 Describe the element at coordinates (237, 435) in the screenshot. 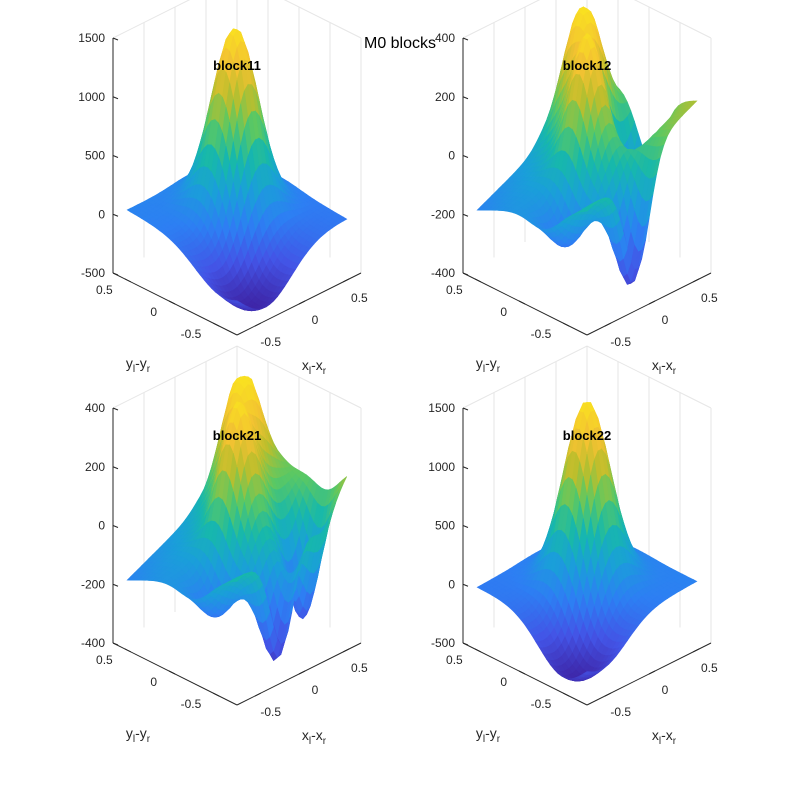

I see `subplot-title: block21` at that location.